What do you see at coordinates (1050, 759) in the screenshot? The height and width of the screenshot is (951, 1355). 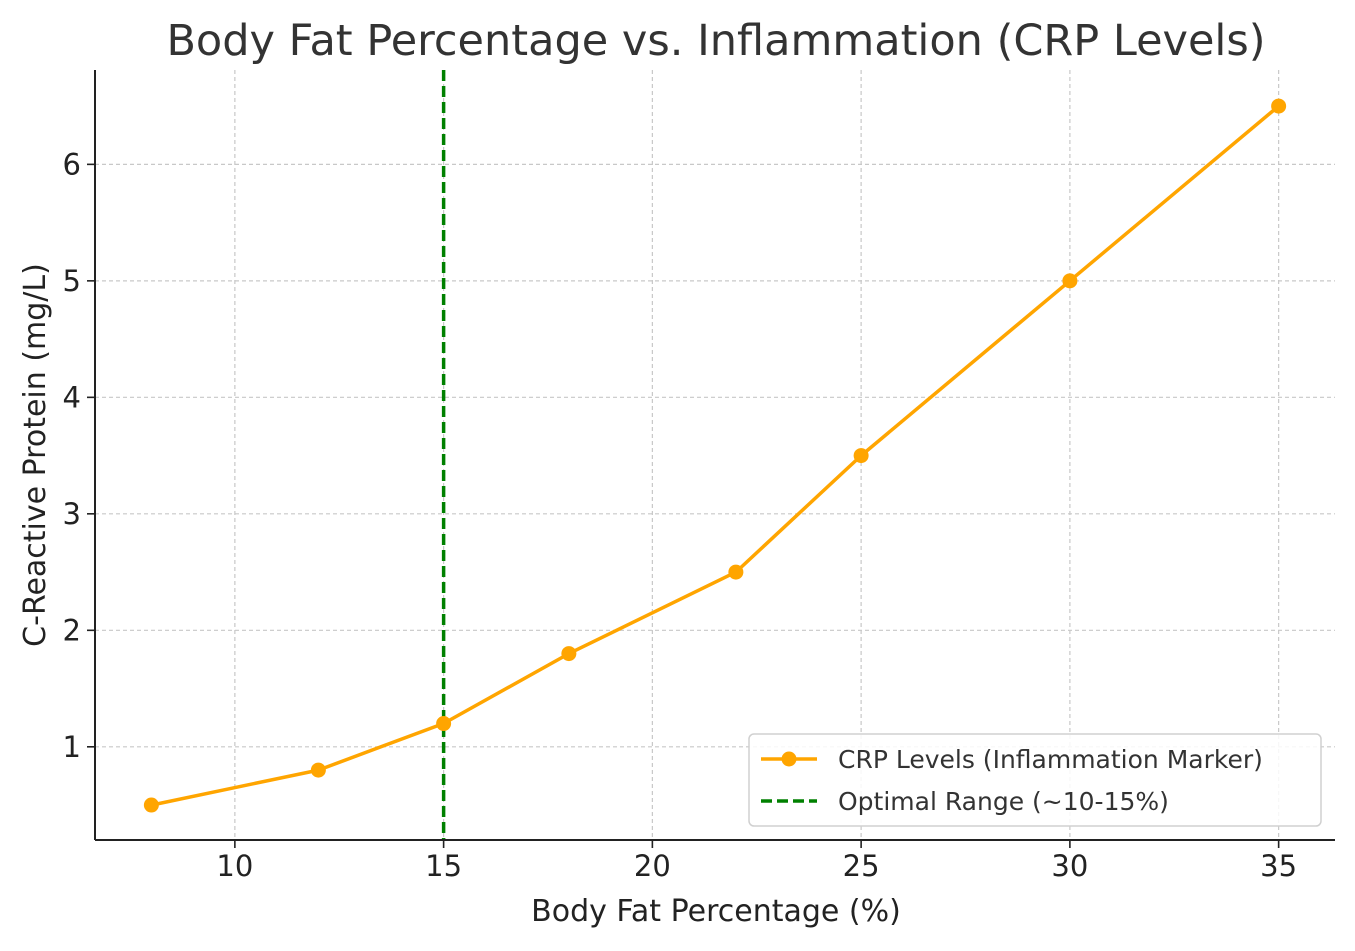 I see `legend-label: CRP Levels (Inflammation Marker)` at bounding box center [1050, 759].